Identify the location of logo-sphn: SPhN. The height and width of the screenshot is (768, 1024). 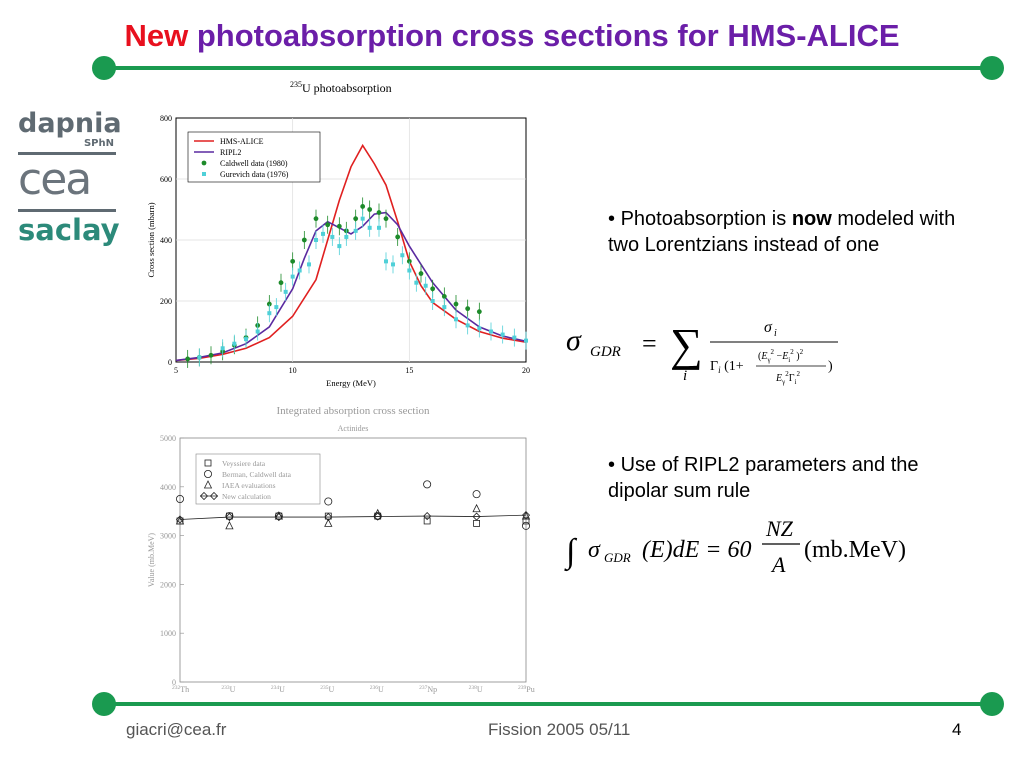
(98, 143).